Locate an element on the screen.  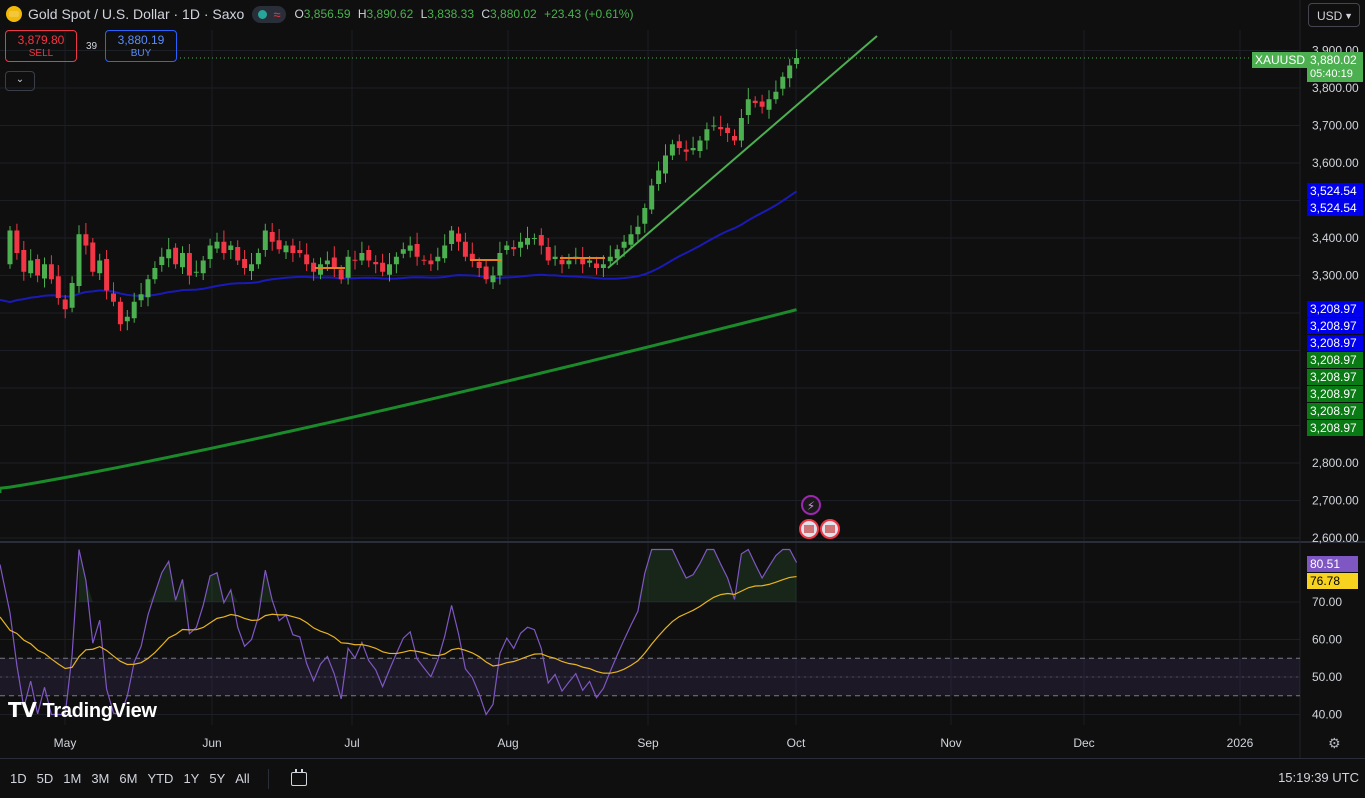
status-pill: ≈ is located at coordinates (269, 14).